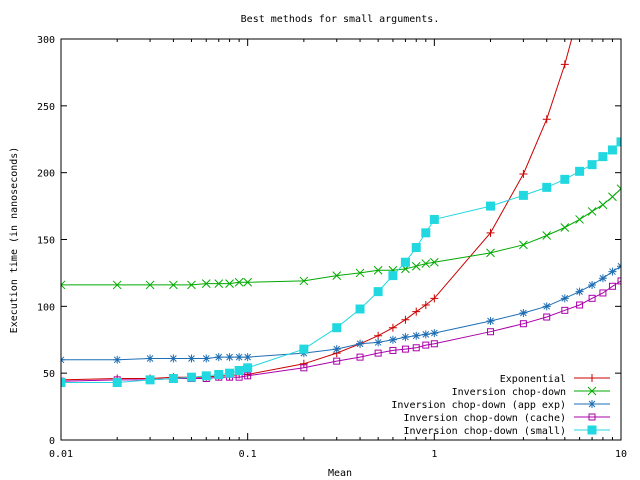 This screenshot has width=640, height=480. What do you see at coordinates (478, 405) in the screenshot?
I see `legend-label: Inversion chop-down (app exp)` at bounding box center [478, 405].